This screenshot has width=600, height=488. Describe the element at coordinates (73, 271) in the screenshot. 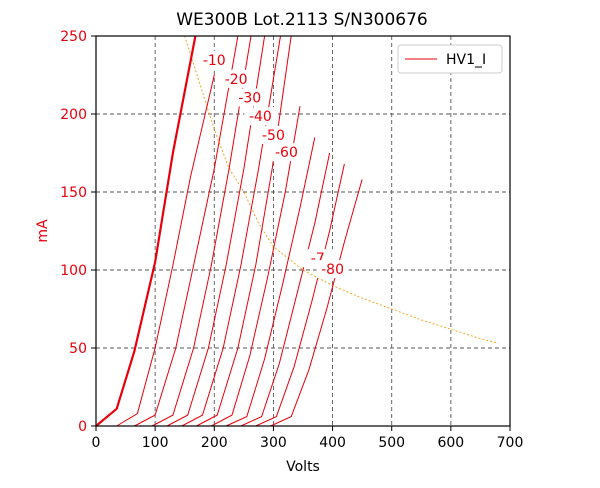

I see `y-tick-label: 100` at that location.